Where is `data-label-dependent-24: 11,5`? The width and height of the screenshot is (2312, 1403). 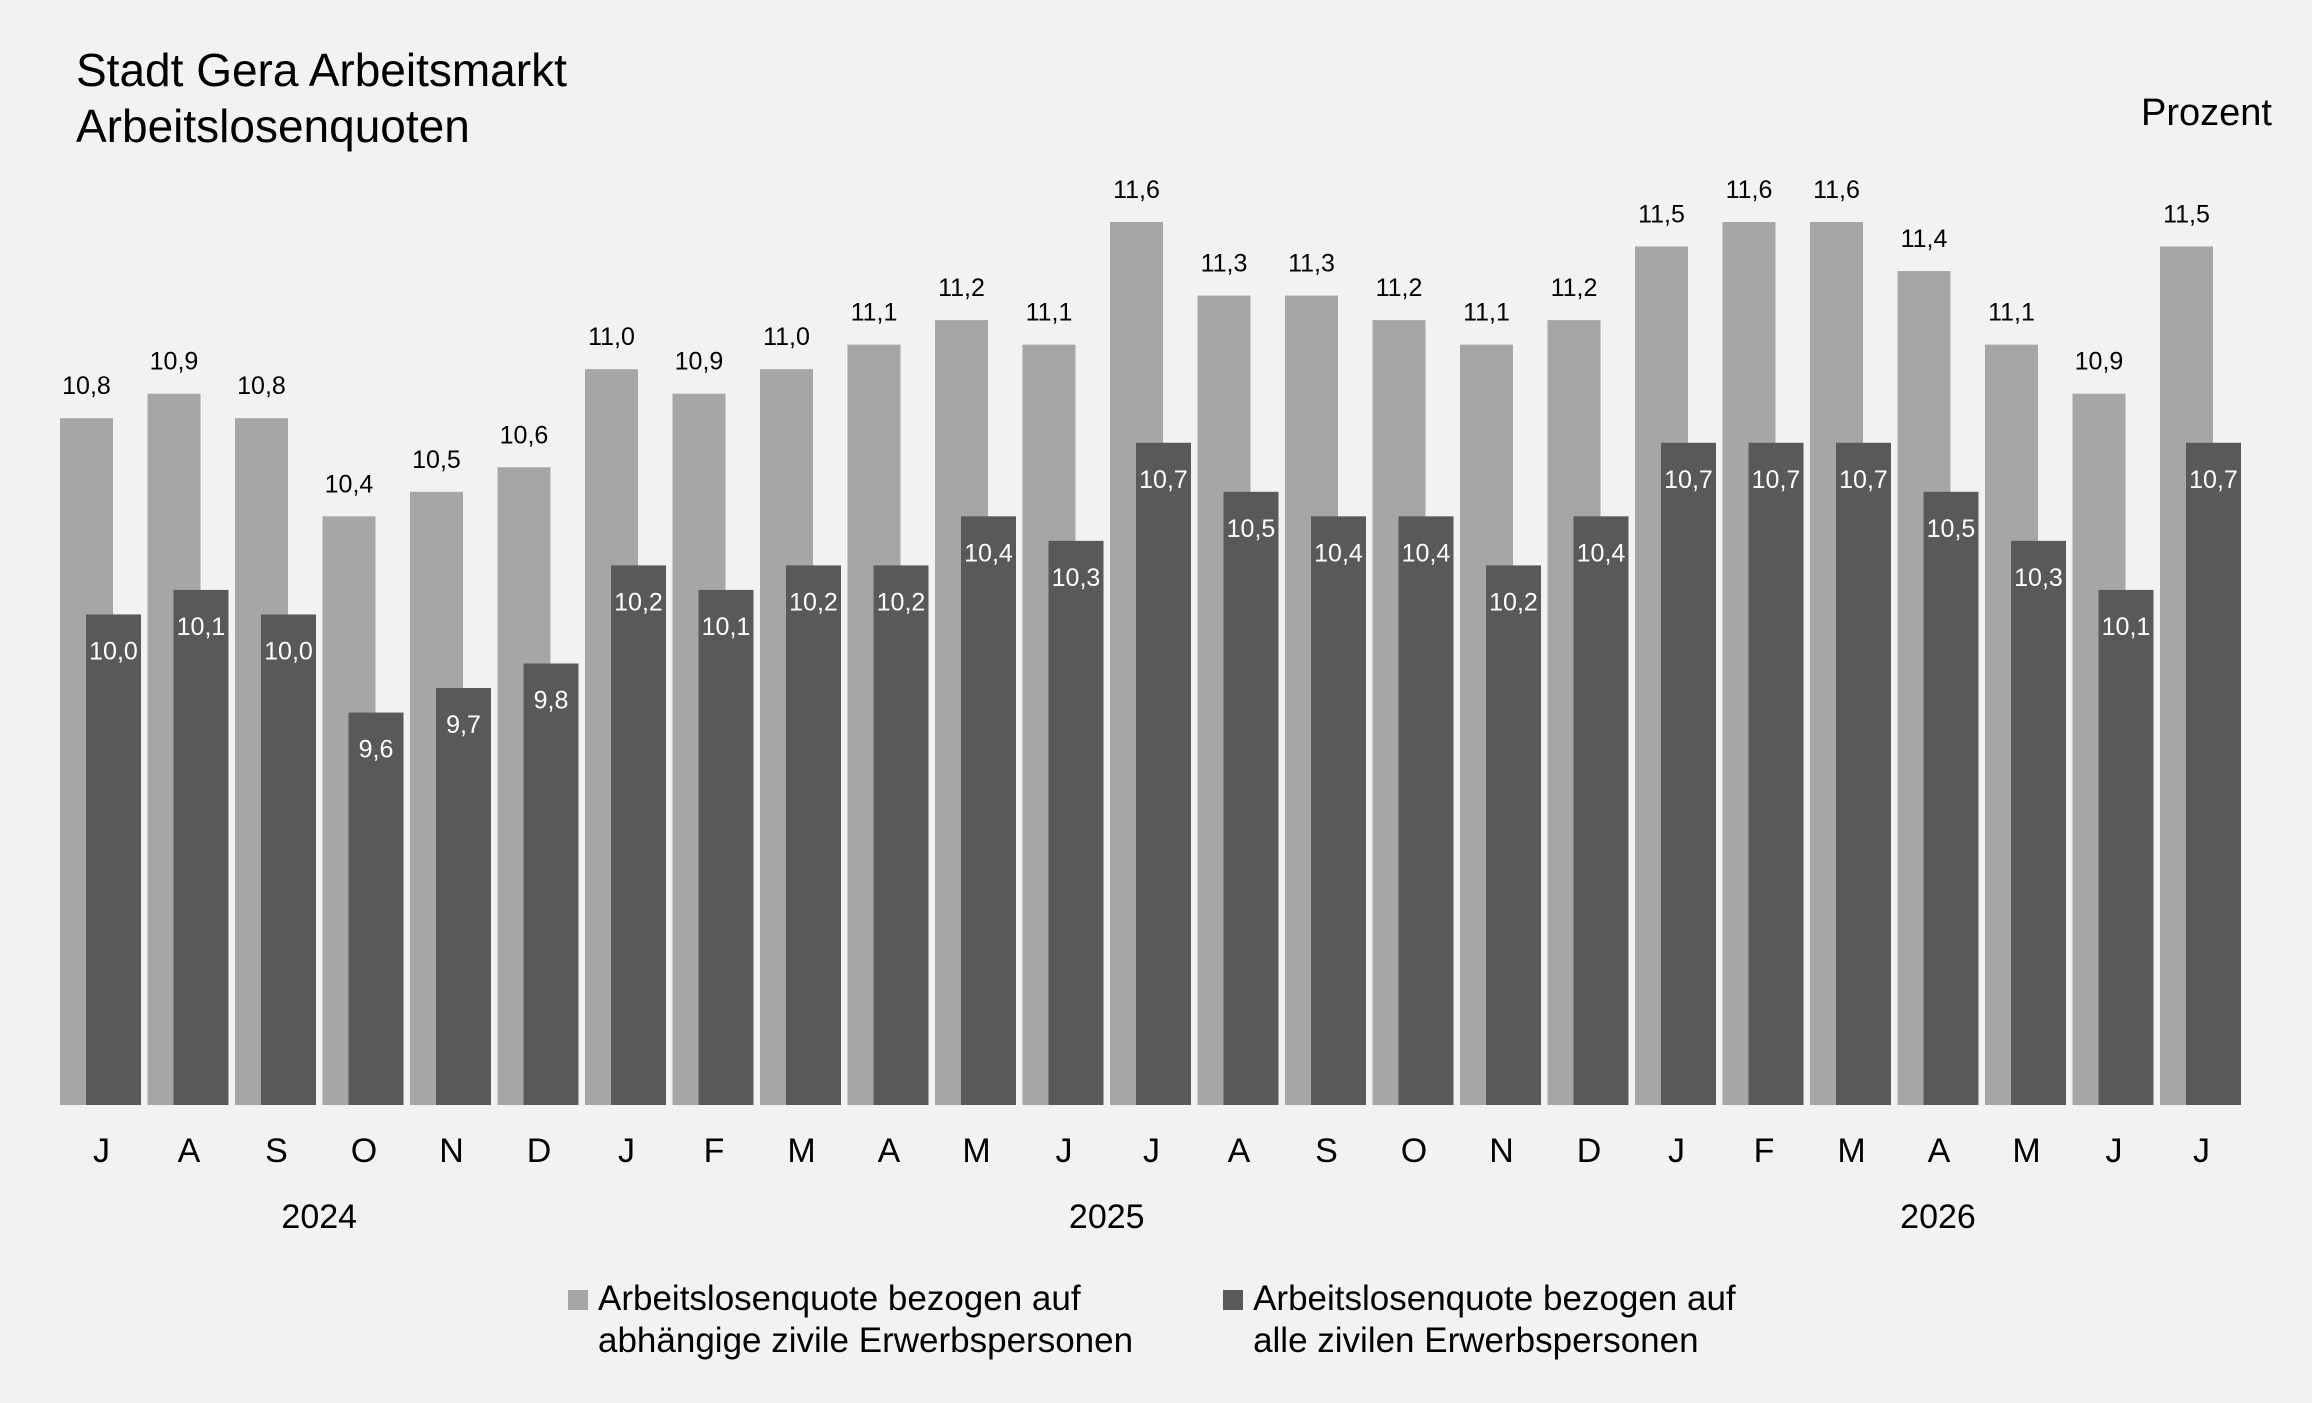 data-label-dependent-24: 11,5 is located at coordinates (2186, 215).